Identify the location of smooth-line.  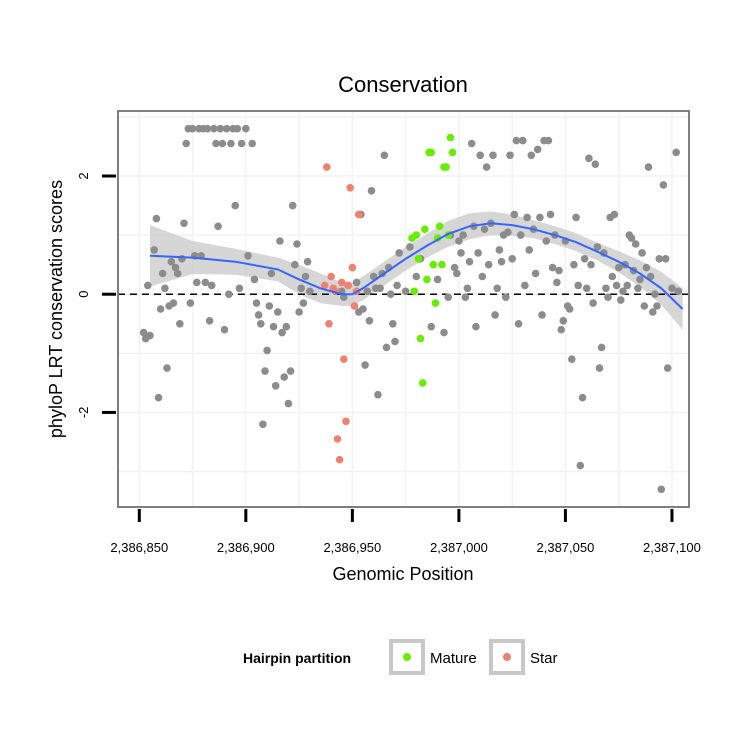
(416, 266).